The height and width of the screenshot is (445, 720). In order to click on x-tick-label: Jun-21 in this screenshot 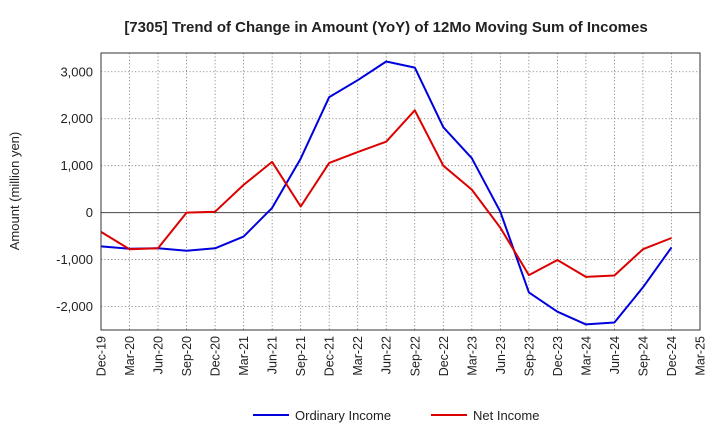, I will do `click(273, 355)`.